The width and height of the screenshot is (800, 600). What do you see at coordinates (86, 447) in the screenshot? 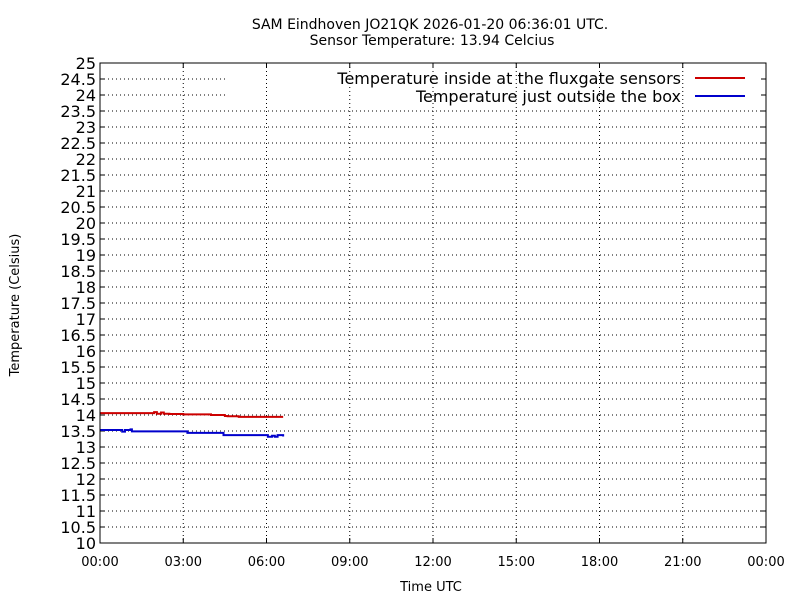
I see `y-tick-label: 13` at bounding box center [86, 447].